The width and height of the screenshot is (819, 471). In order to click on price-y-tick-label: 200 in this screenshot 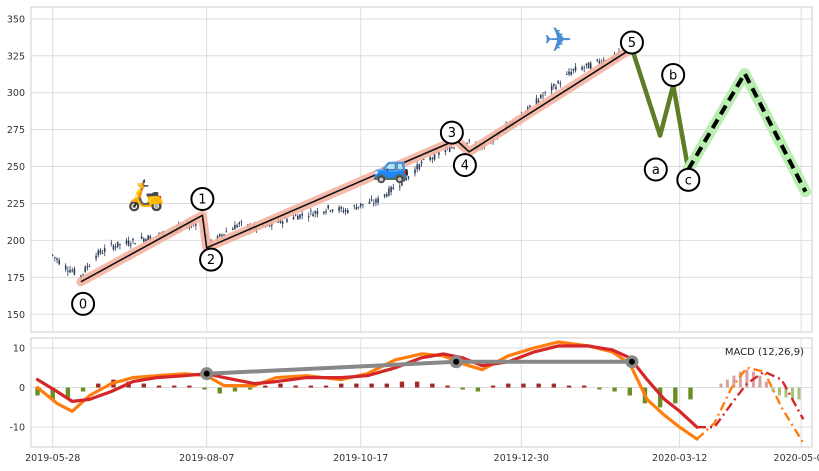, I will do `click(16, 241)`.